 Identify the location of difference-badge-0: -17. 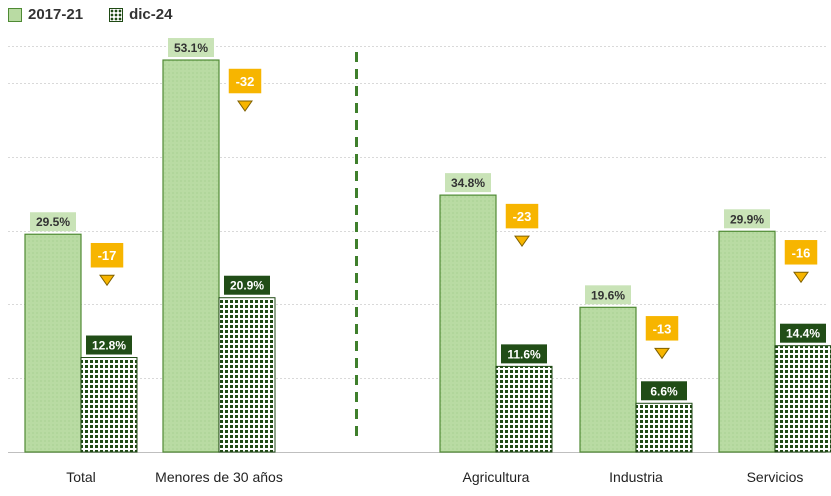
(107, 255).